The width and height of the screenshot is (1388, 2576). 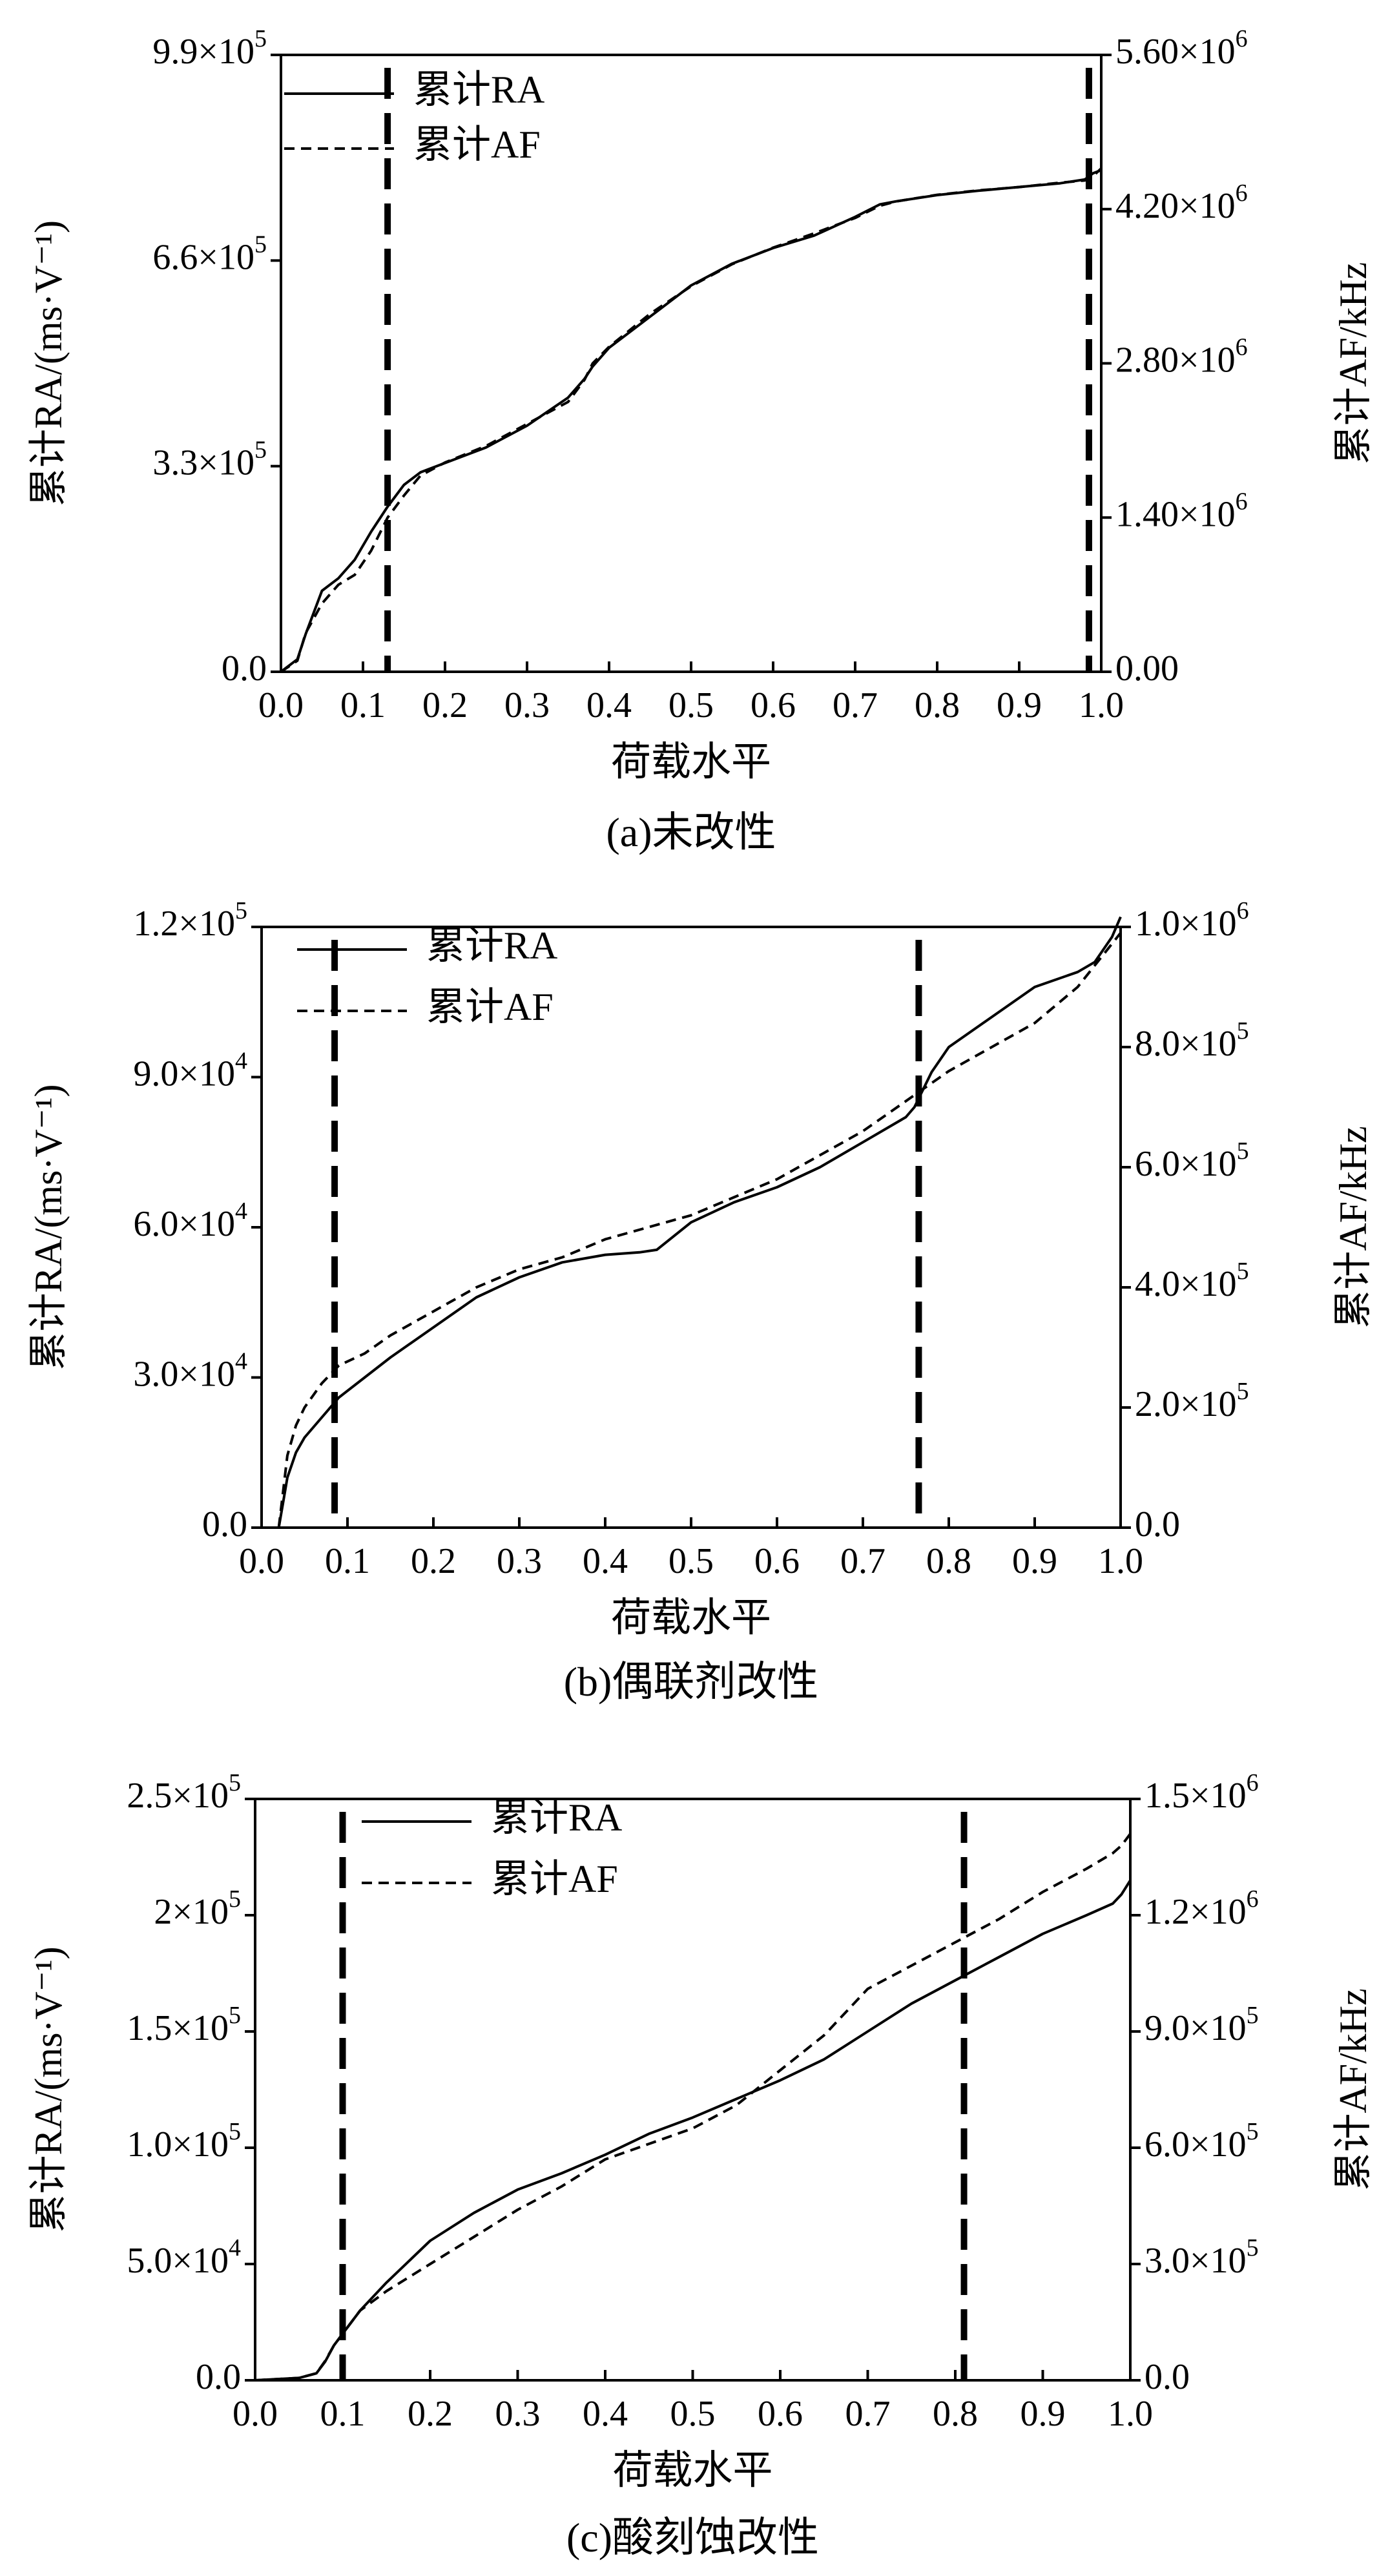 I want to click on y2-tick-label: 1.5×10⁶, so click(x=1202, y=1792).